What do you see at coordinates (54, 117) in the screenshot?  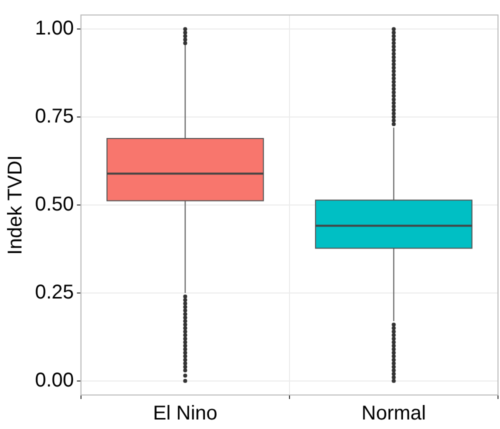 I see `y-tick-label: 0.75` at bounding box center [54, 117].